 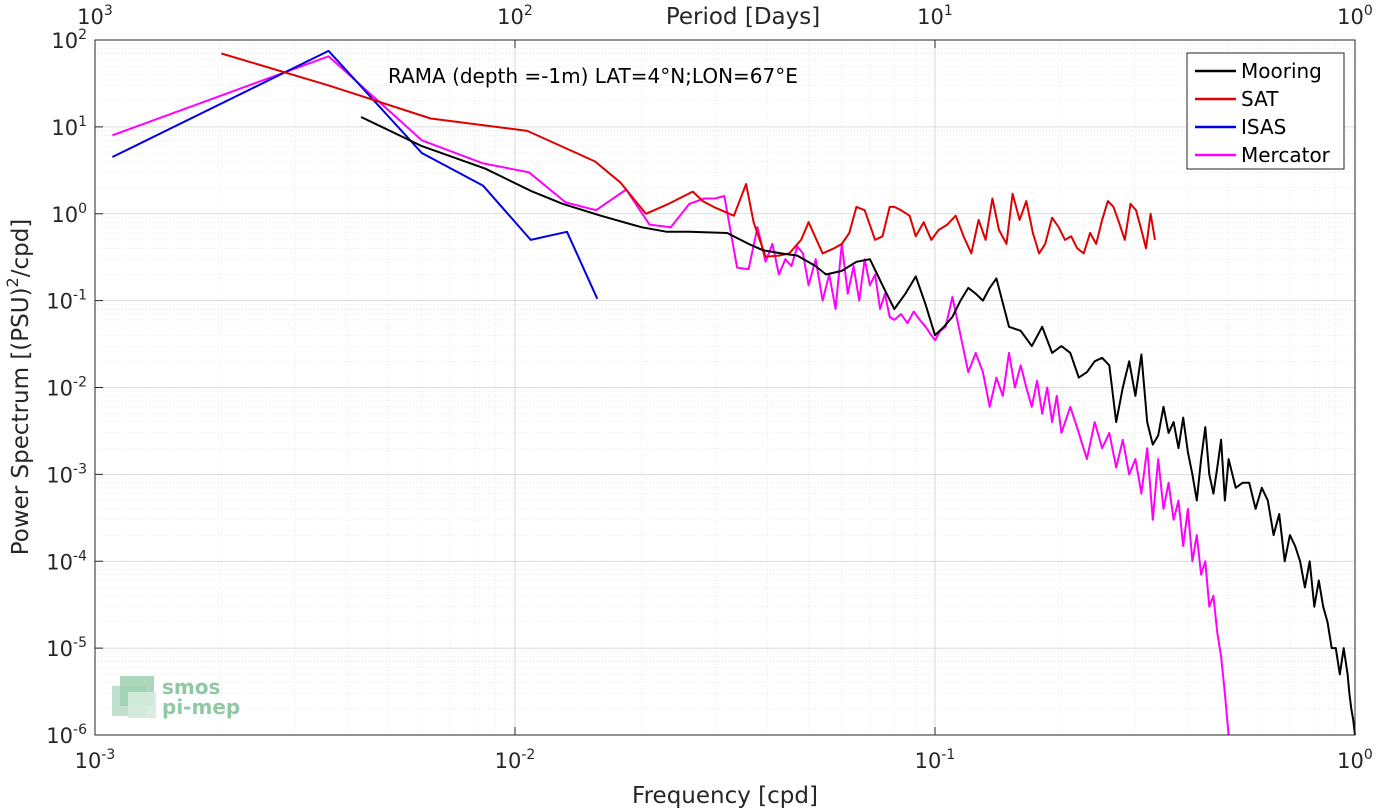 I want to click on top-axis-label: Period [Days], so click(x=743, y=17).